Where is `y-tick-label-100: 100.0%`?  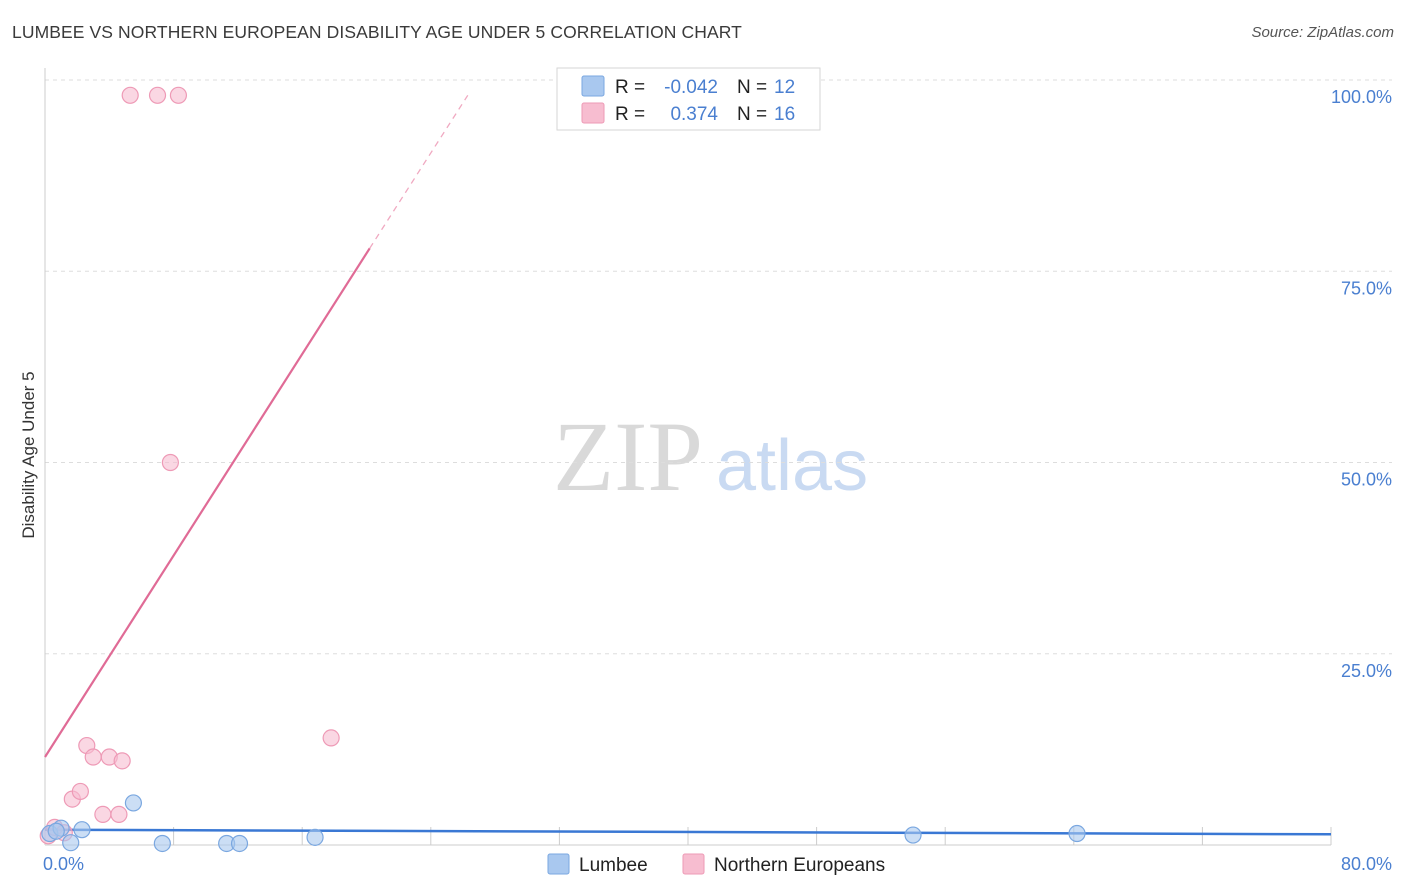 y-tick-label-100: 100.0% is located at coordinates (1361, 97).